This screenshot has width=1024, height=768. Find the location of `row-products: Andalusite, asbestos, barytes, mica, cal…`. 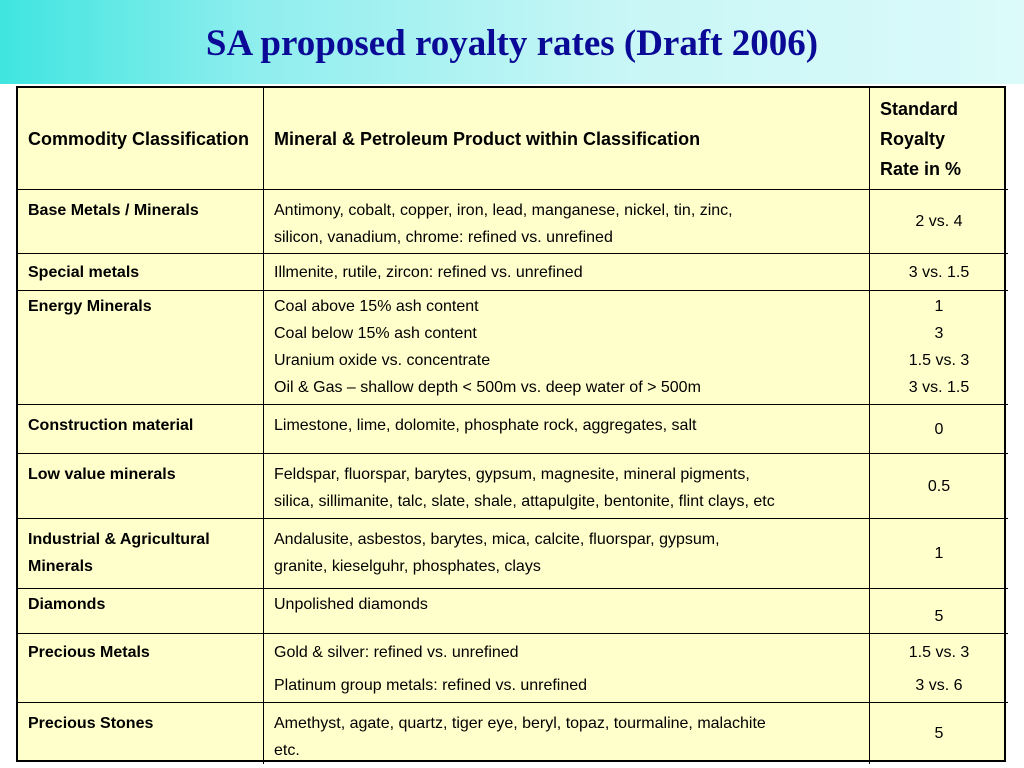

row-products: Andalusite, asbestos, barytes, mica, cal… is located at coordinates (567, 554).